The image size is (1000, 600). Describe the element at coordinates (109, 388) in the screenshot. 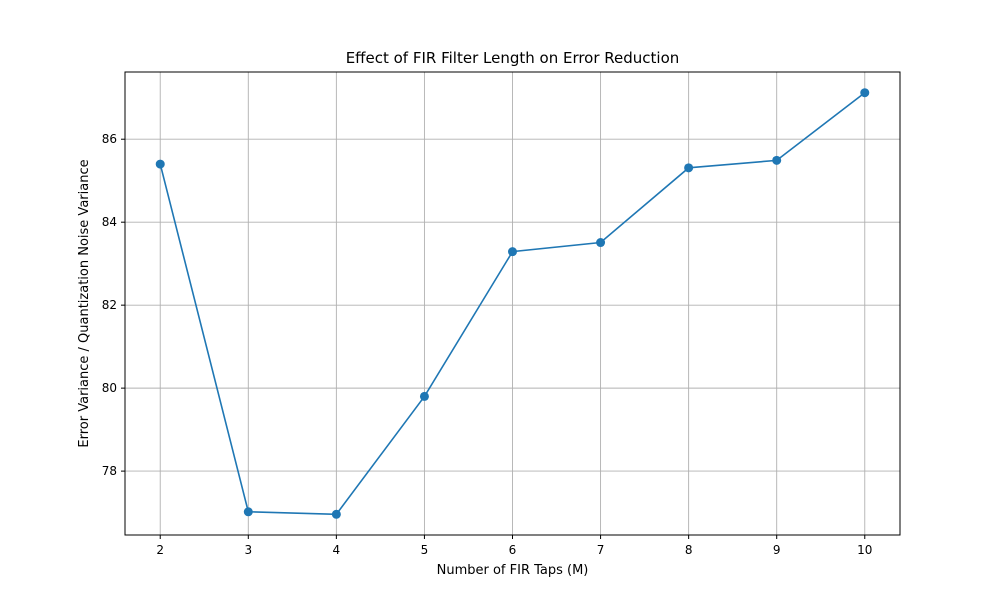

I see `y-tick-label: 80` at that location.